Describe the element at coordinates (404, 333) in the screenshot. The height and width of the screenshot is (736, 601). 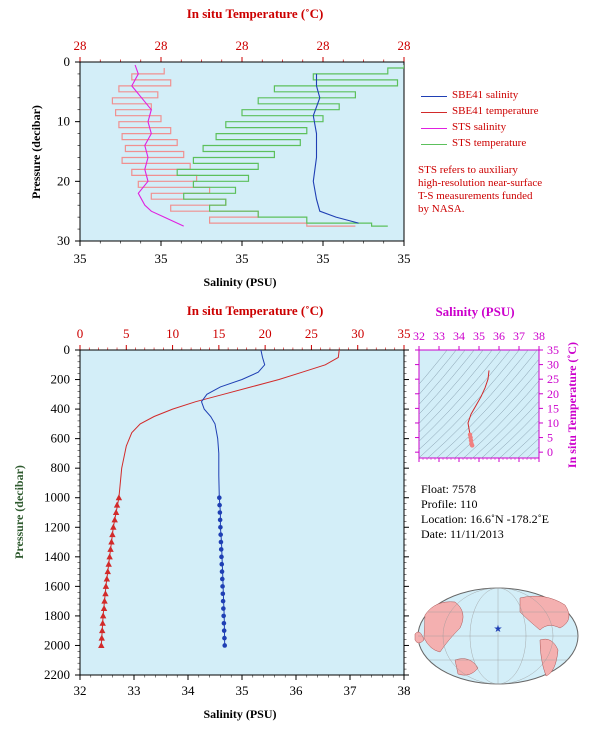
I see `bottom-temp-tick-label: 35` at that location.